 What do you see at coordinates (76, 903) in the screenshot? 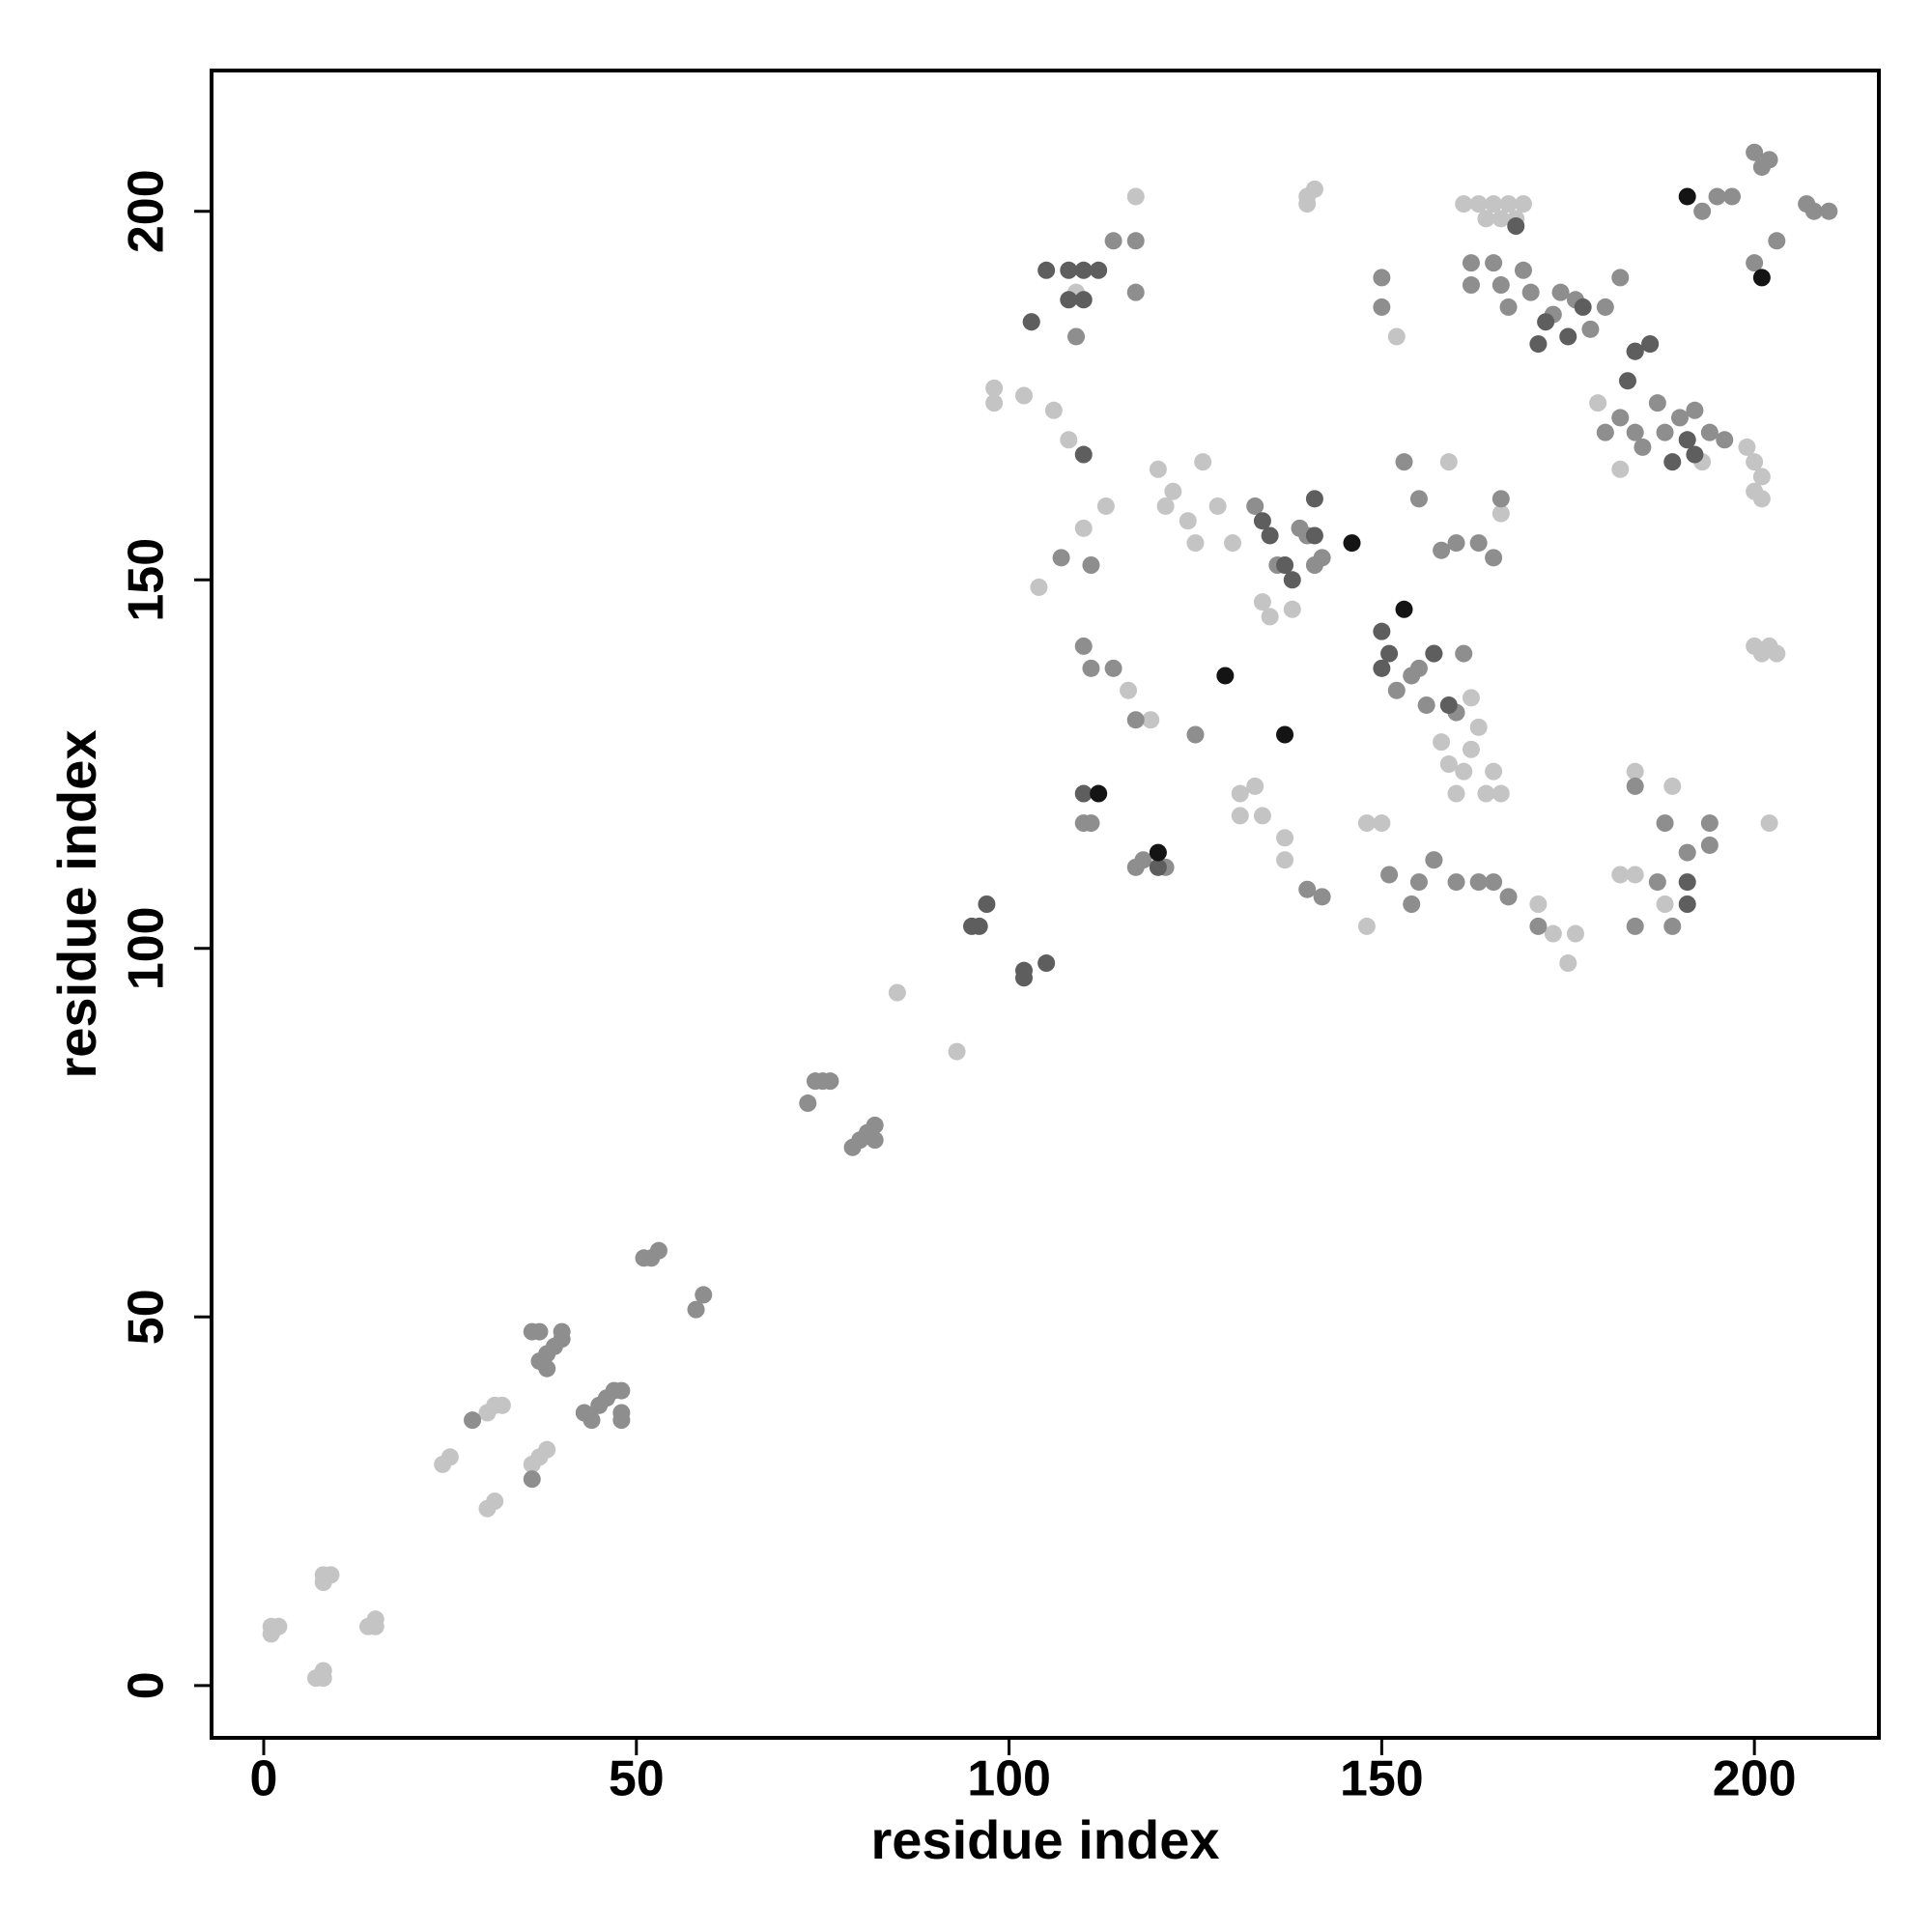
I see `y-axis-label: residue index` at bounding box center [76, 903].